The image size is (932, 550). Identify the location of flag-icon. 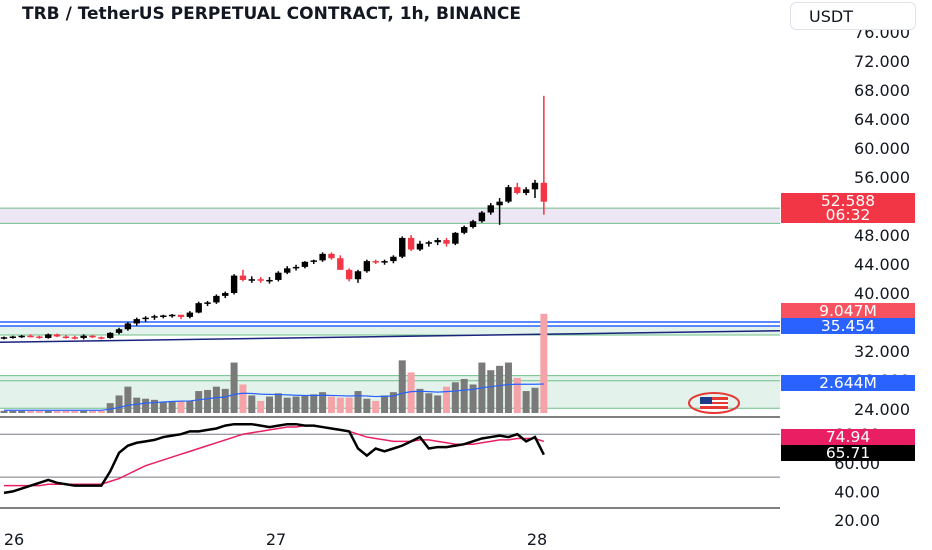
(714, 403).